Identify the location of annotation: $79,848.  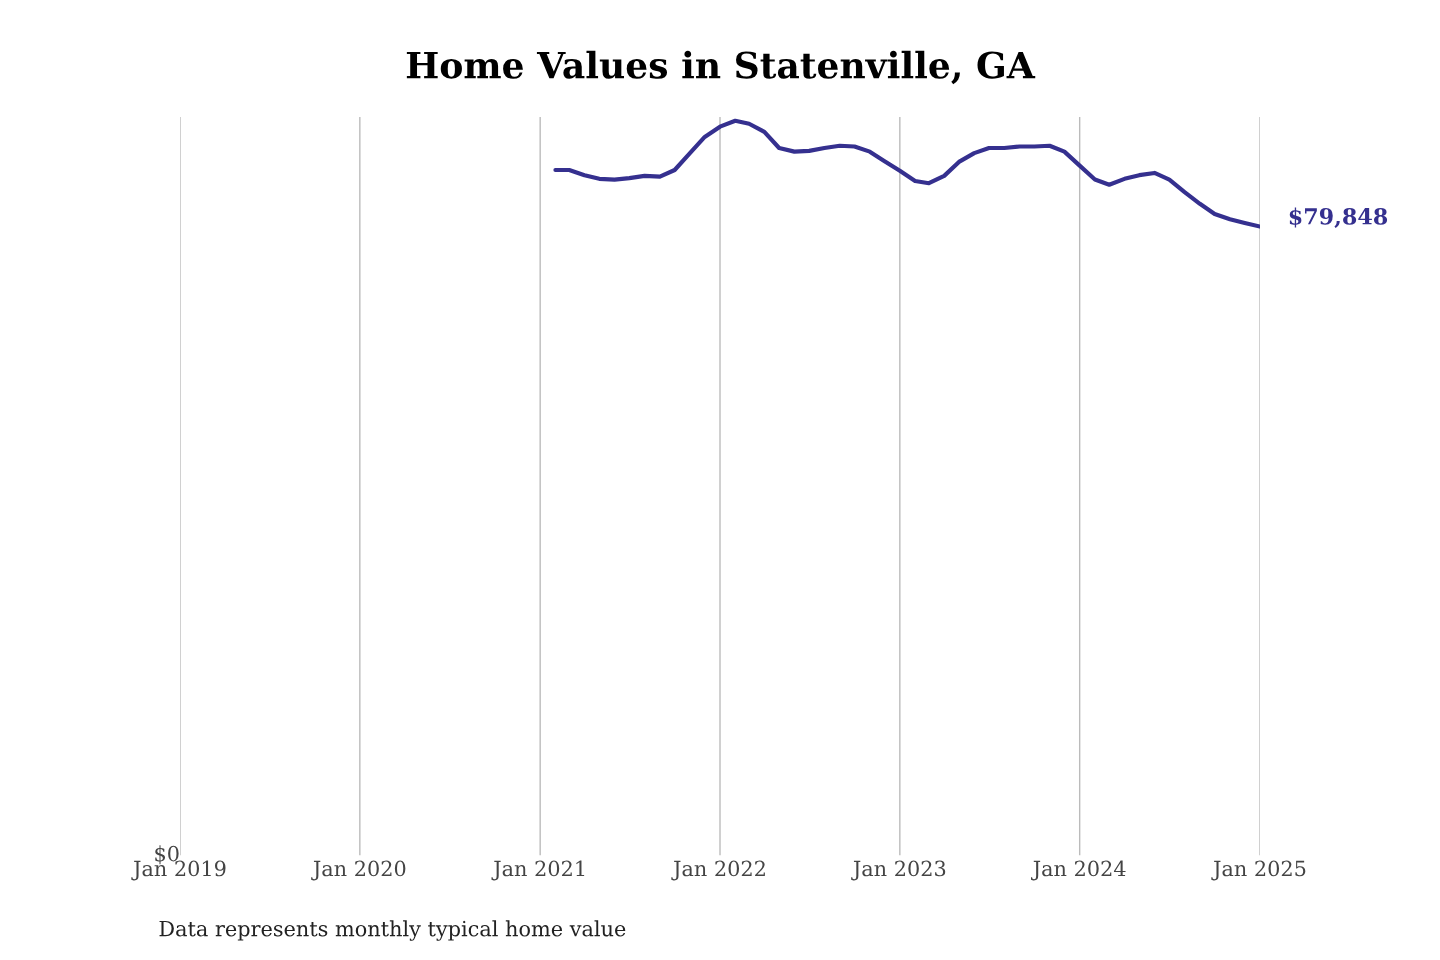
(1338, 218).